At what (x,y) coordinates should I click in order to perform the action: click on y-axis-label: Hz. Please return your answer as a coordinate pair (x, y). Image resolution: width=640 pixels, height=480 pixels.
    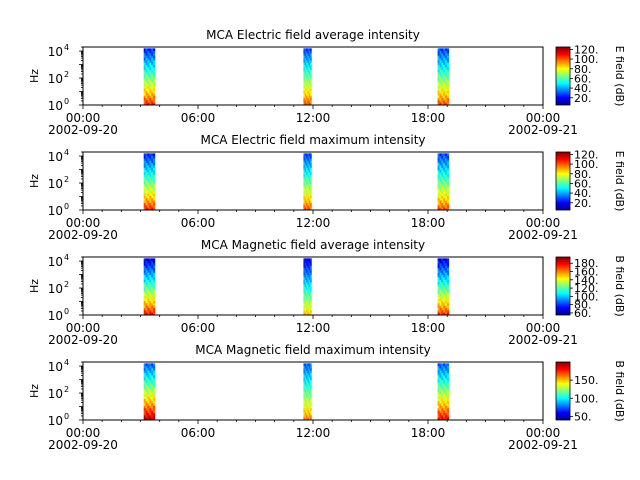
    Looking at the image, I should click on (34, 181).